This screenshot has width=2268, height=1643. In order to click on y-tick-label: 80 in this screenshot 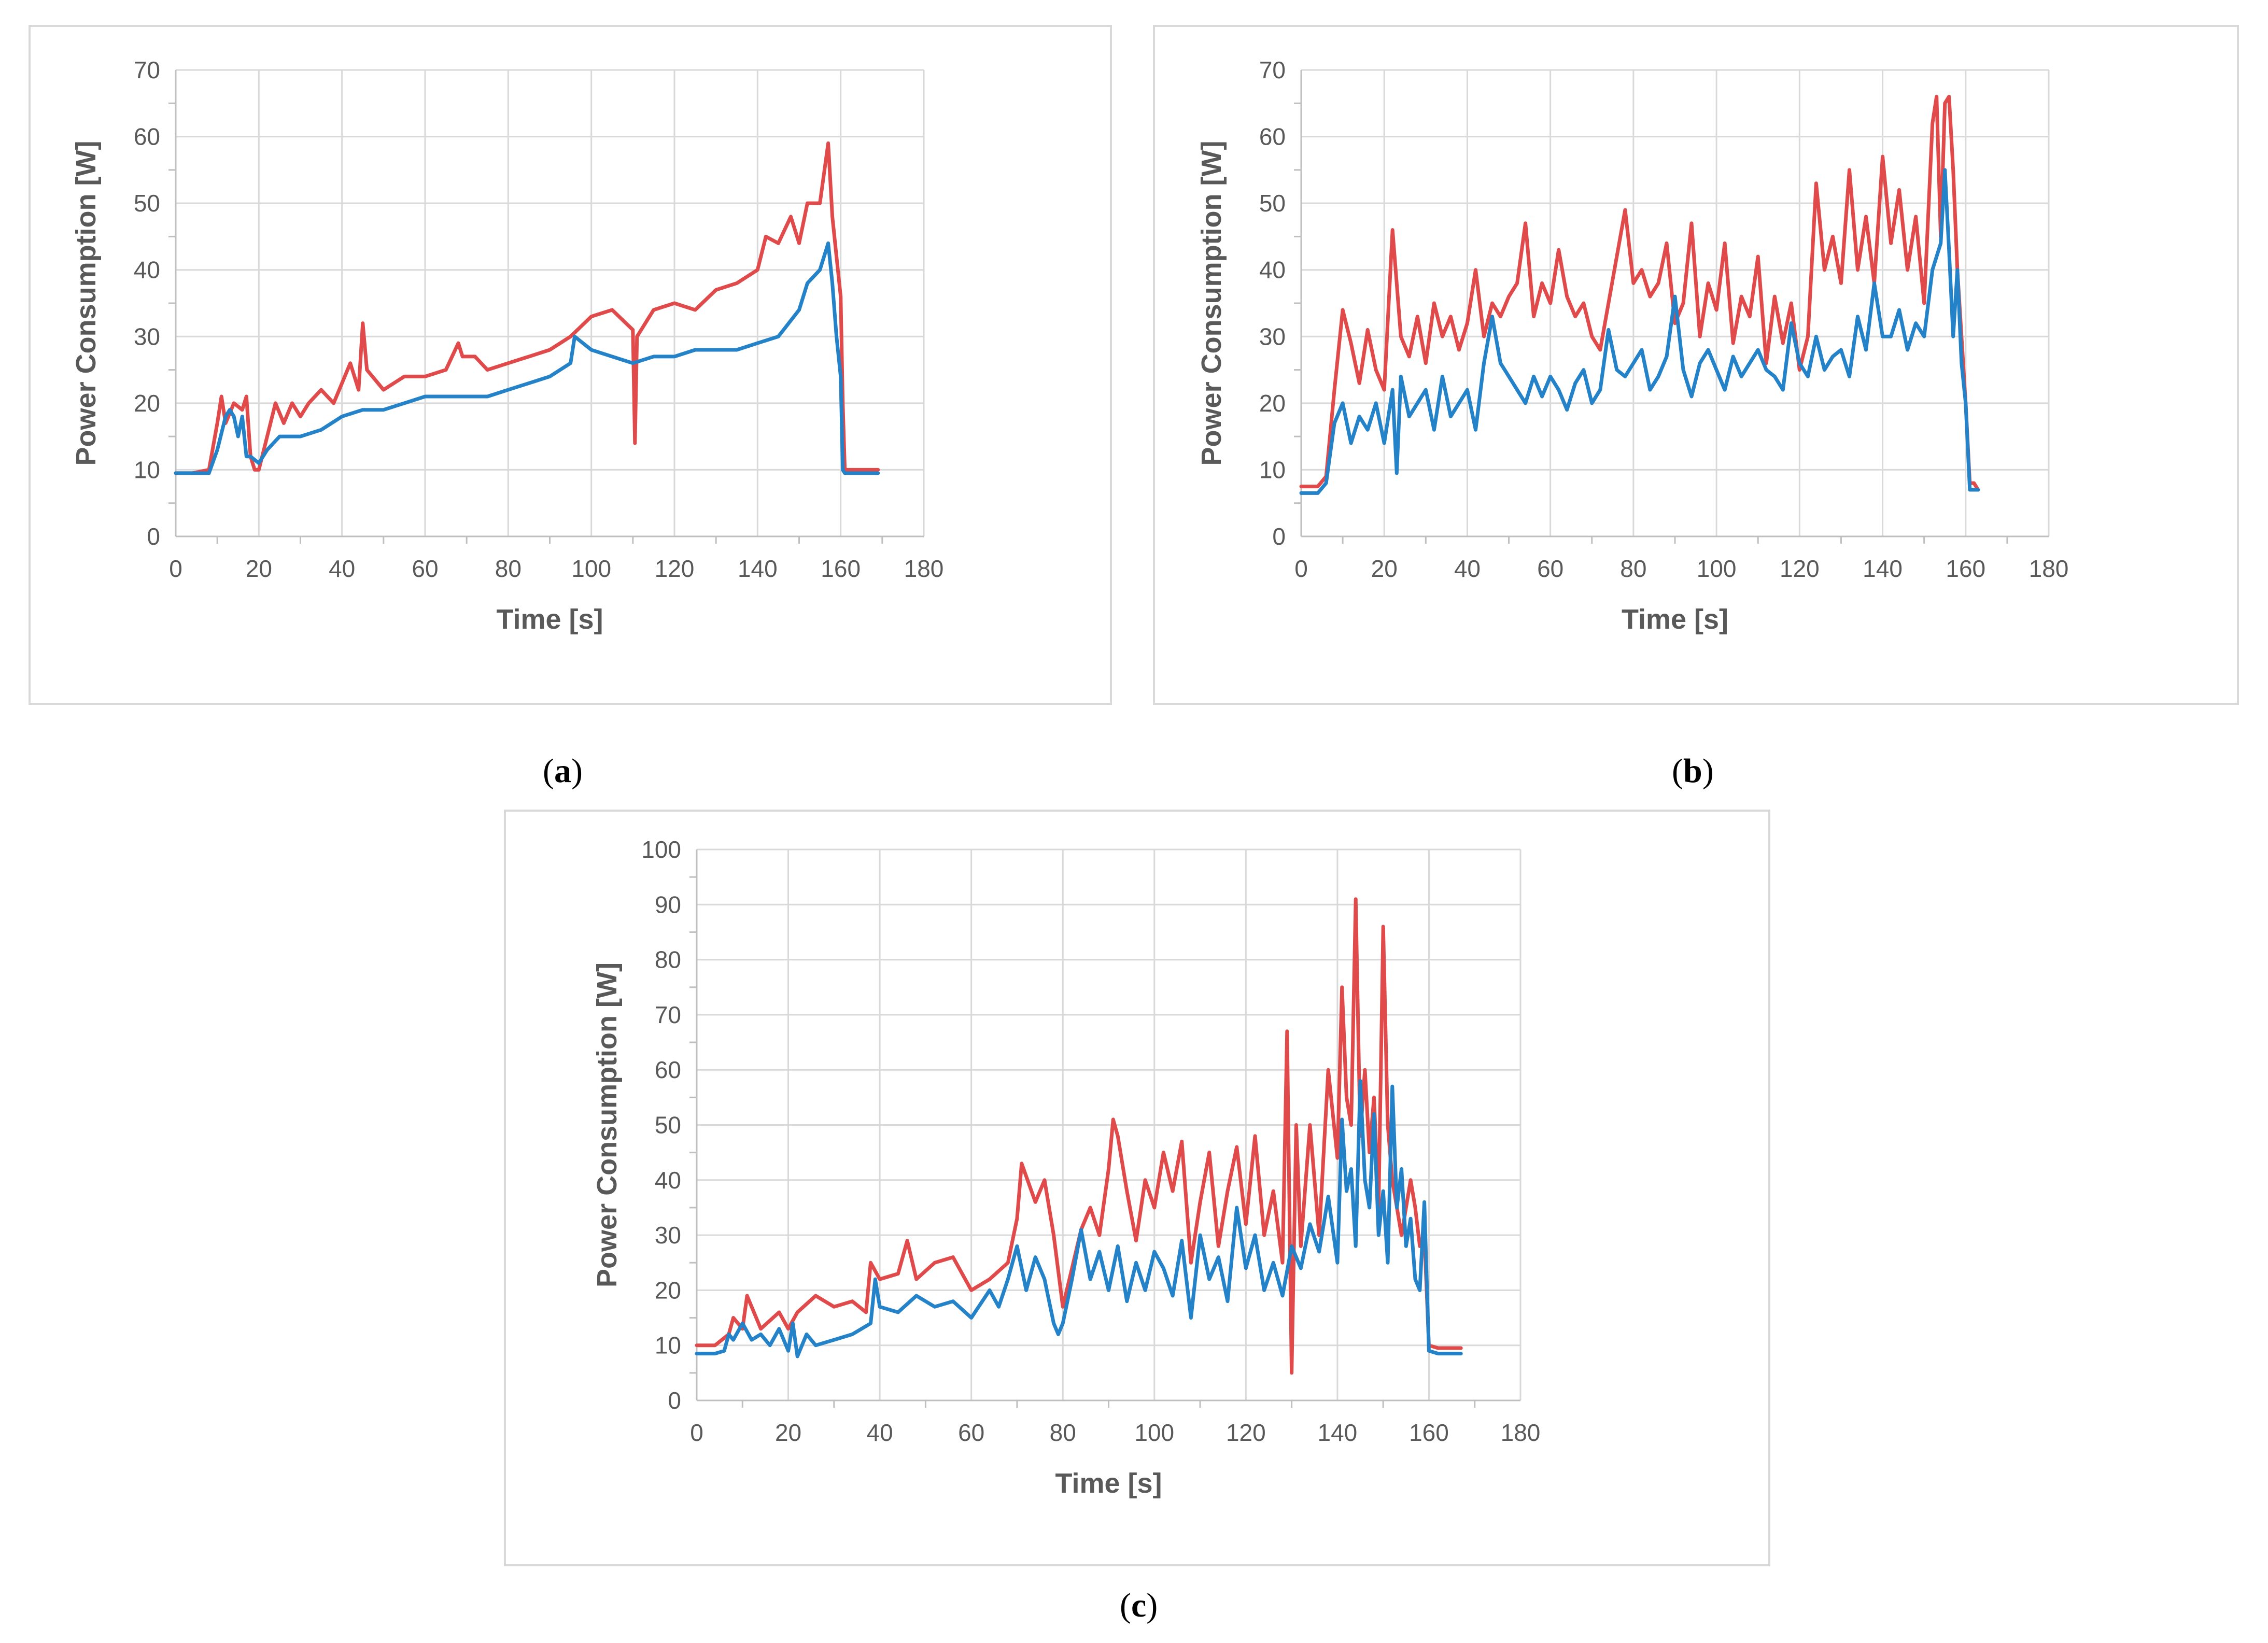, I will do `click(668, 959)`.